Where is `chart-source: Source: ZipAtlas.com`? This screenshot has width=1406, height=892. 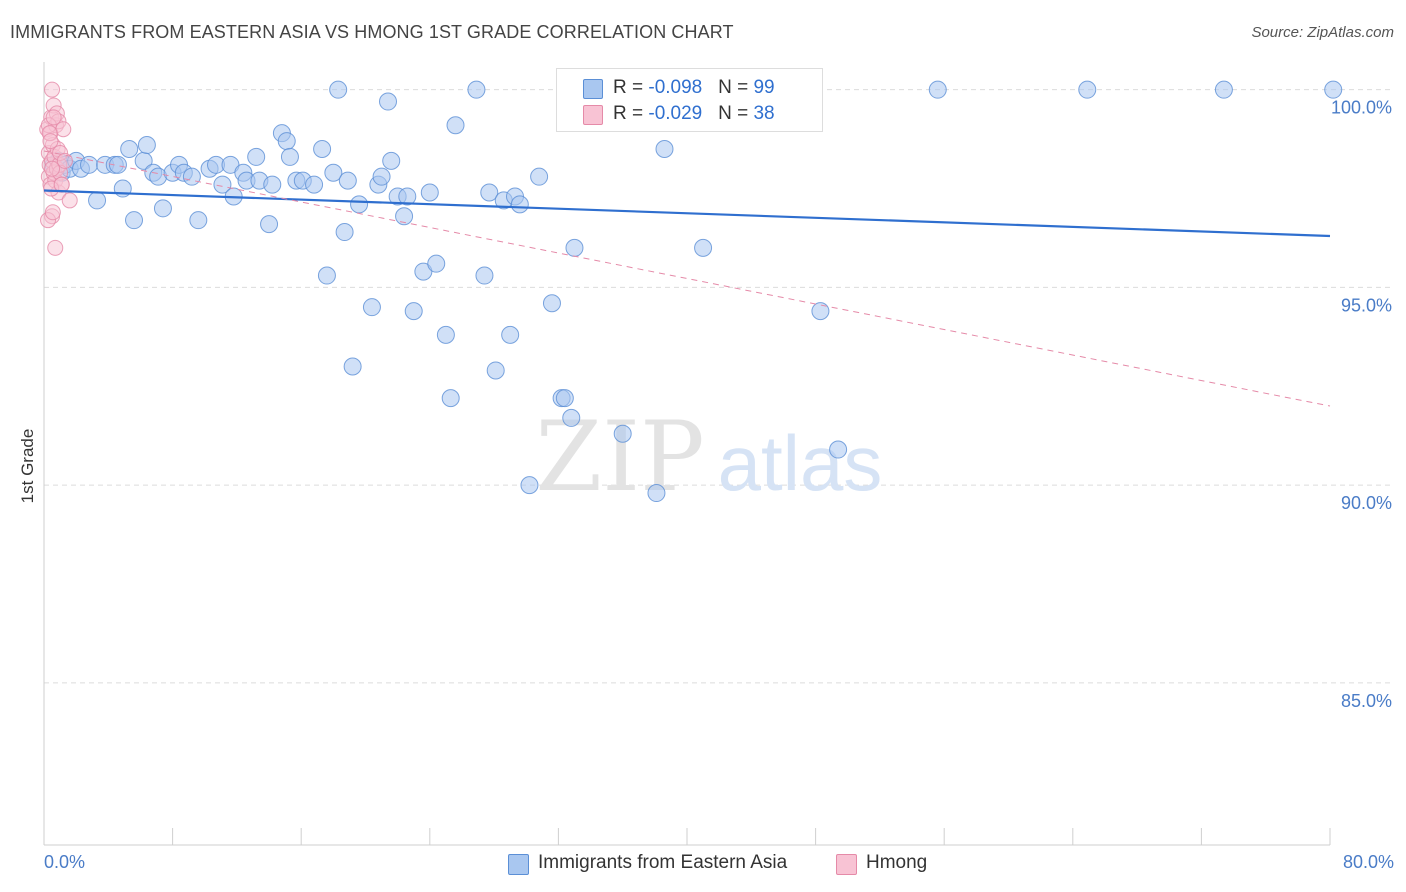 chart-source: Source: ZipAtlas.com is located at coordinates (1322, 32).